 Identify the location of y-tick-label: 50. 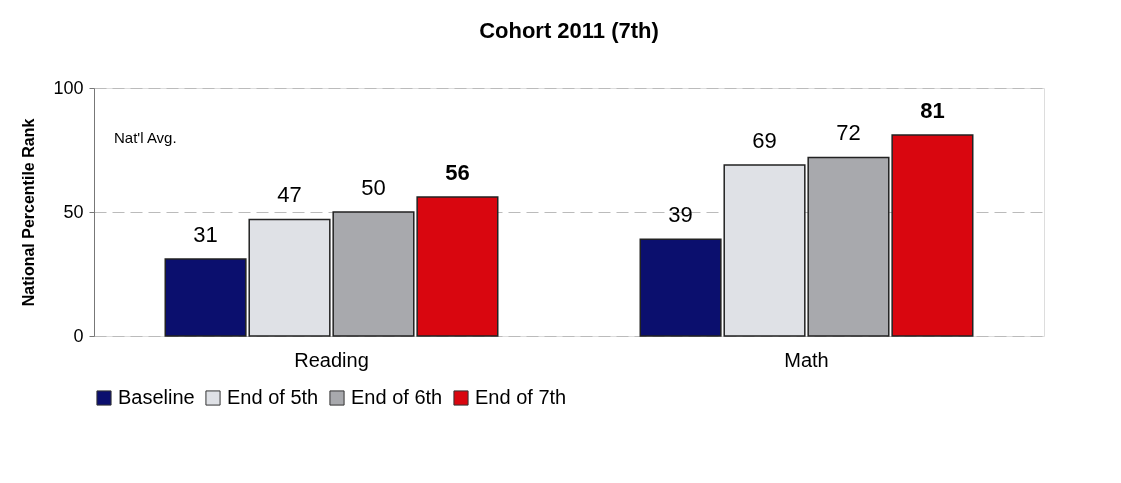
(73, 211).